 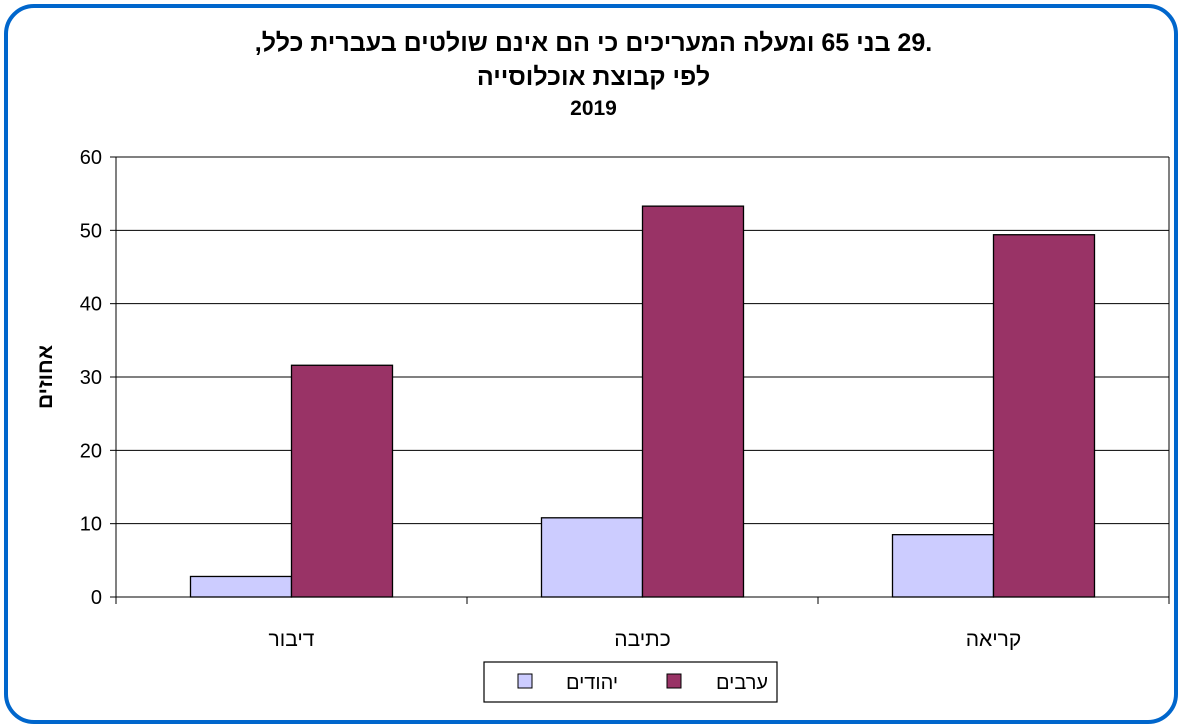 I want to click on y-tick-label: 20, so click(x=91, y=451).